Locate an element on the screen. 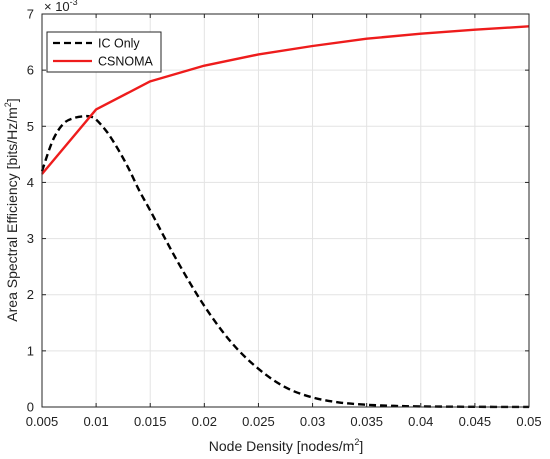 The width and height of the screenshot is (550, 459). y-tick-label: 0 is located at coordinates (30, 407).